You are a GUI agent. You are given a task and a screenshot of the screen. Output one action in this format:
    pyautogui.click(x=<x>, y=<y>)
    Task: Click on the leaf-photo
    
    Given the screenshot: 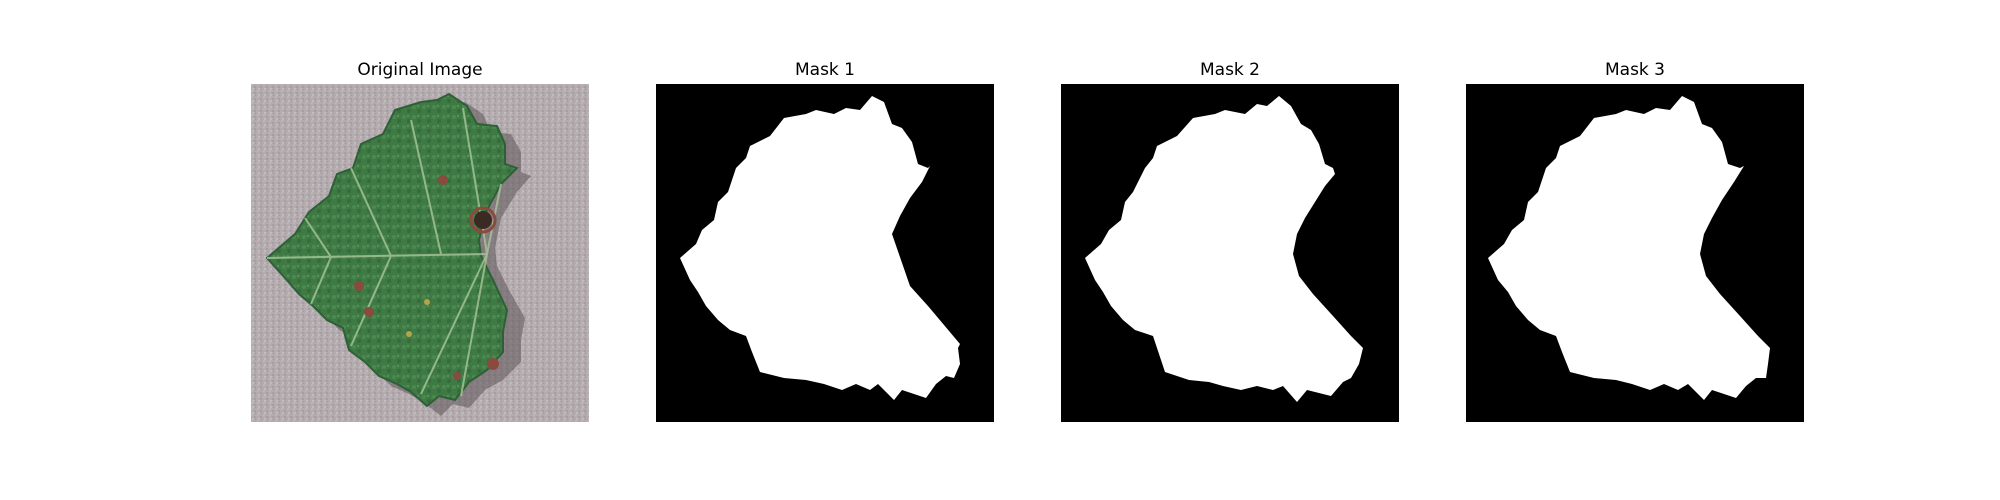 What is the action you would take?
    pyautogui.click(x=420, y=253)
    